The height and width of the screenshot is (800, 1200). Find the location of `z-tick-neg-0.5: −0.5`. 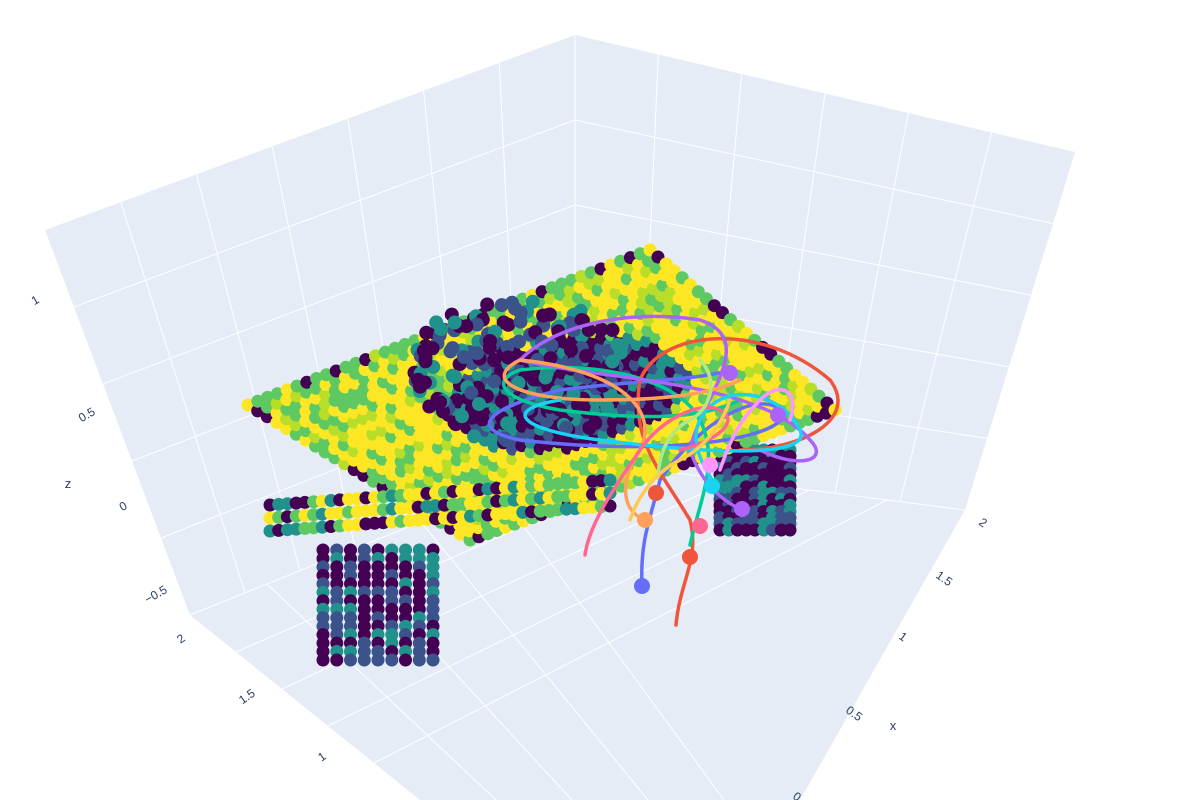

z-tick-neg-0.5: −0.5 is located at coordinates (156, 594).